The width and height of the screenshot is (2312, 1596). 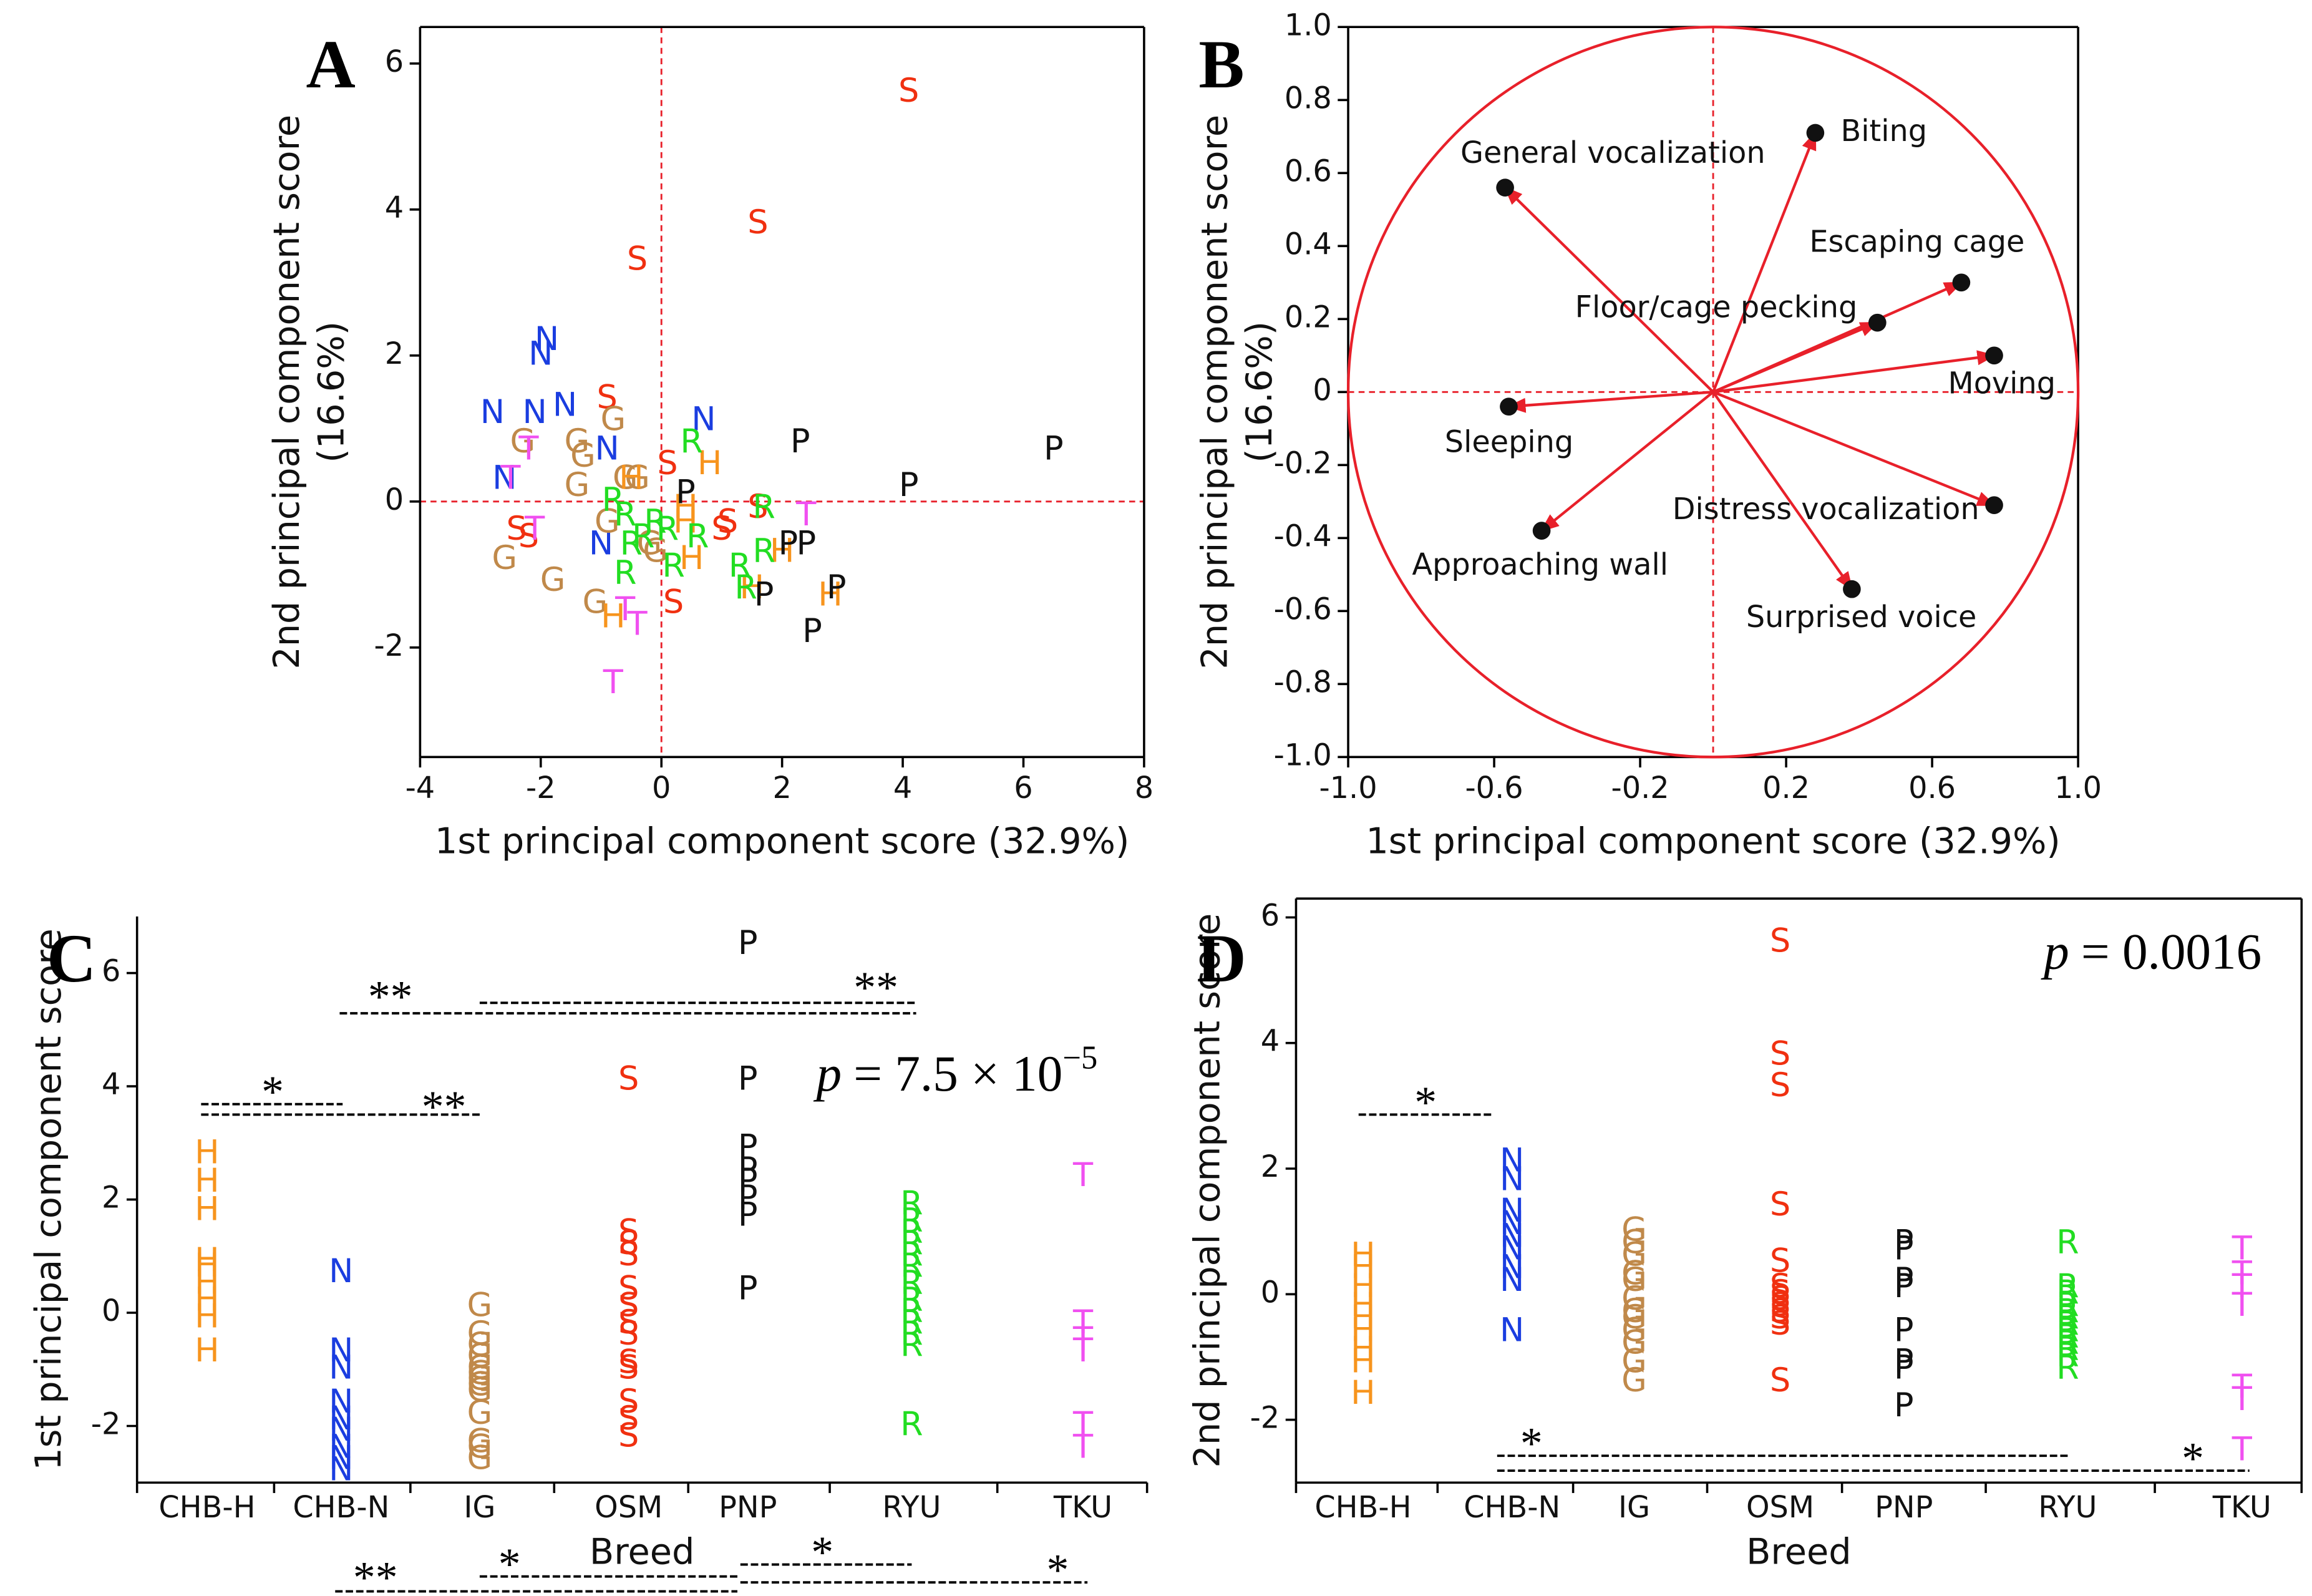 What do you see at coordinates (206, 1508) in the screenshot?
I see `x-tick-label: CHB-H` at bounding box center [206, 1508].